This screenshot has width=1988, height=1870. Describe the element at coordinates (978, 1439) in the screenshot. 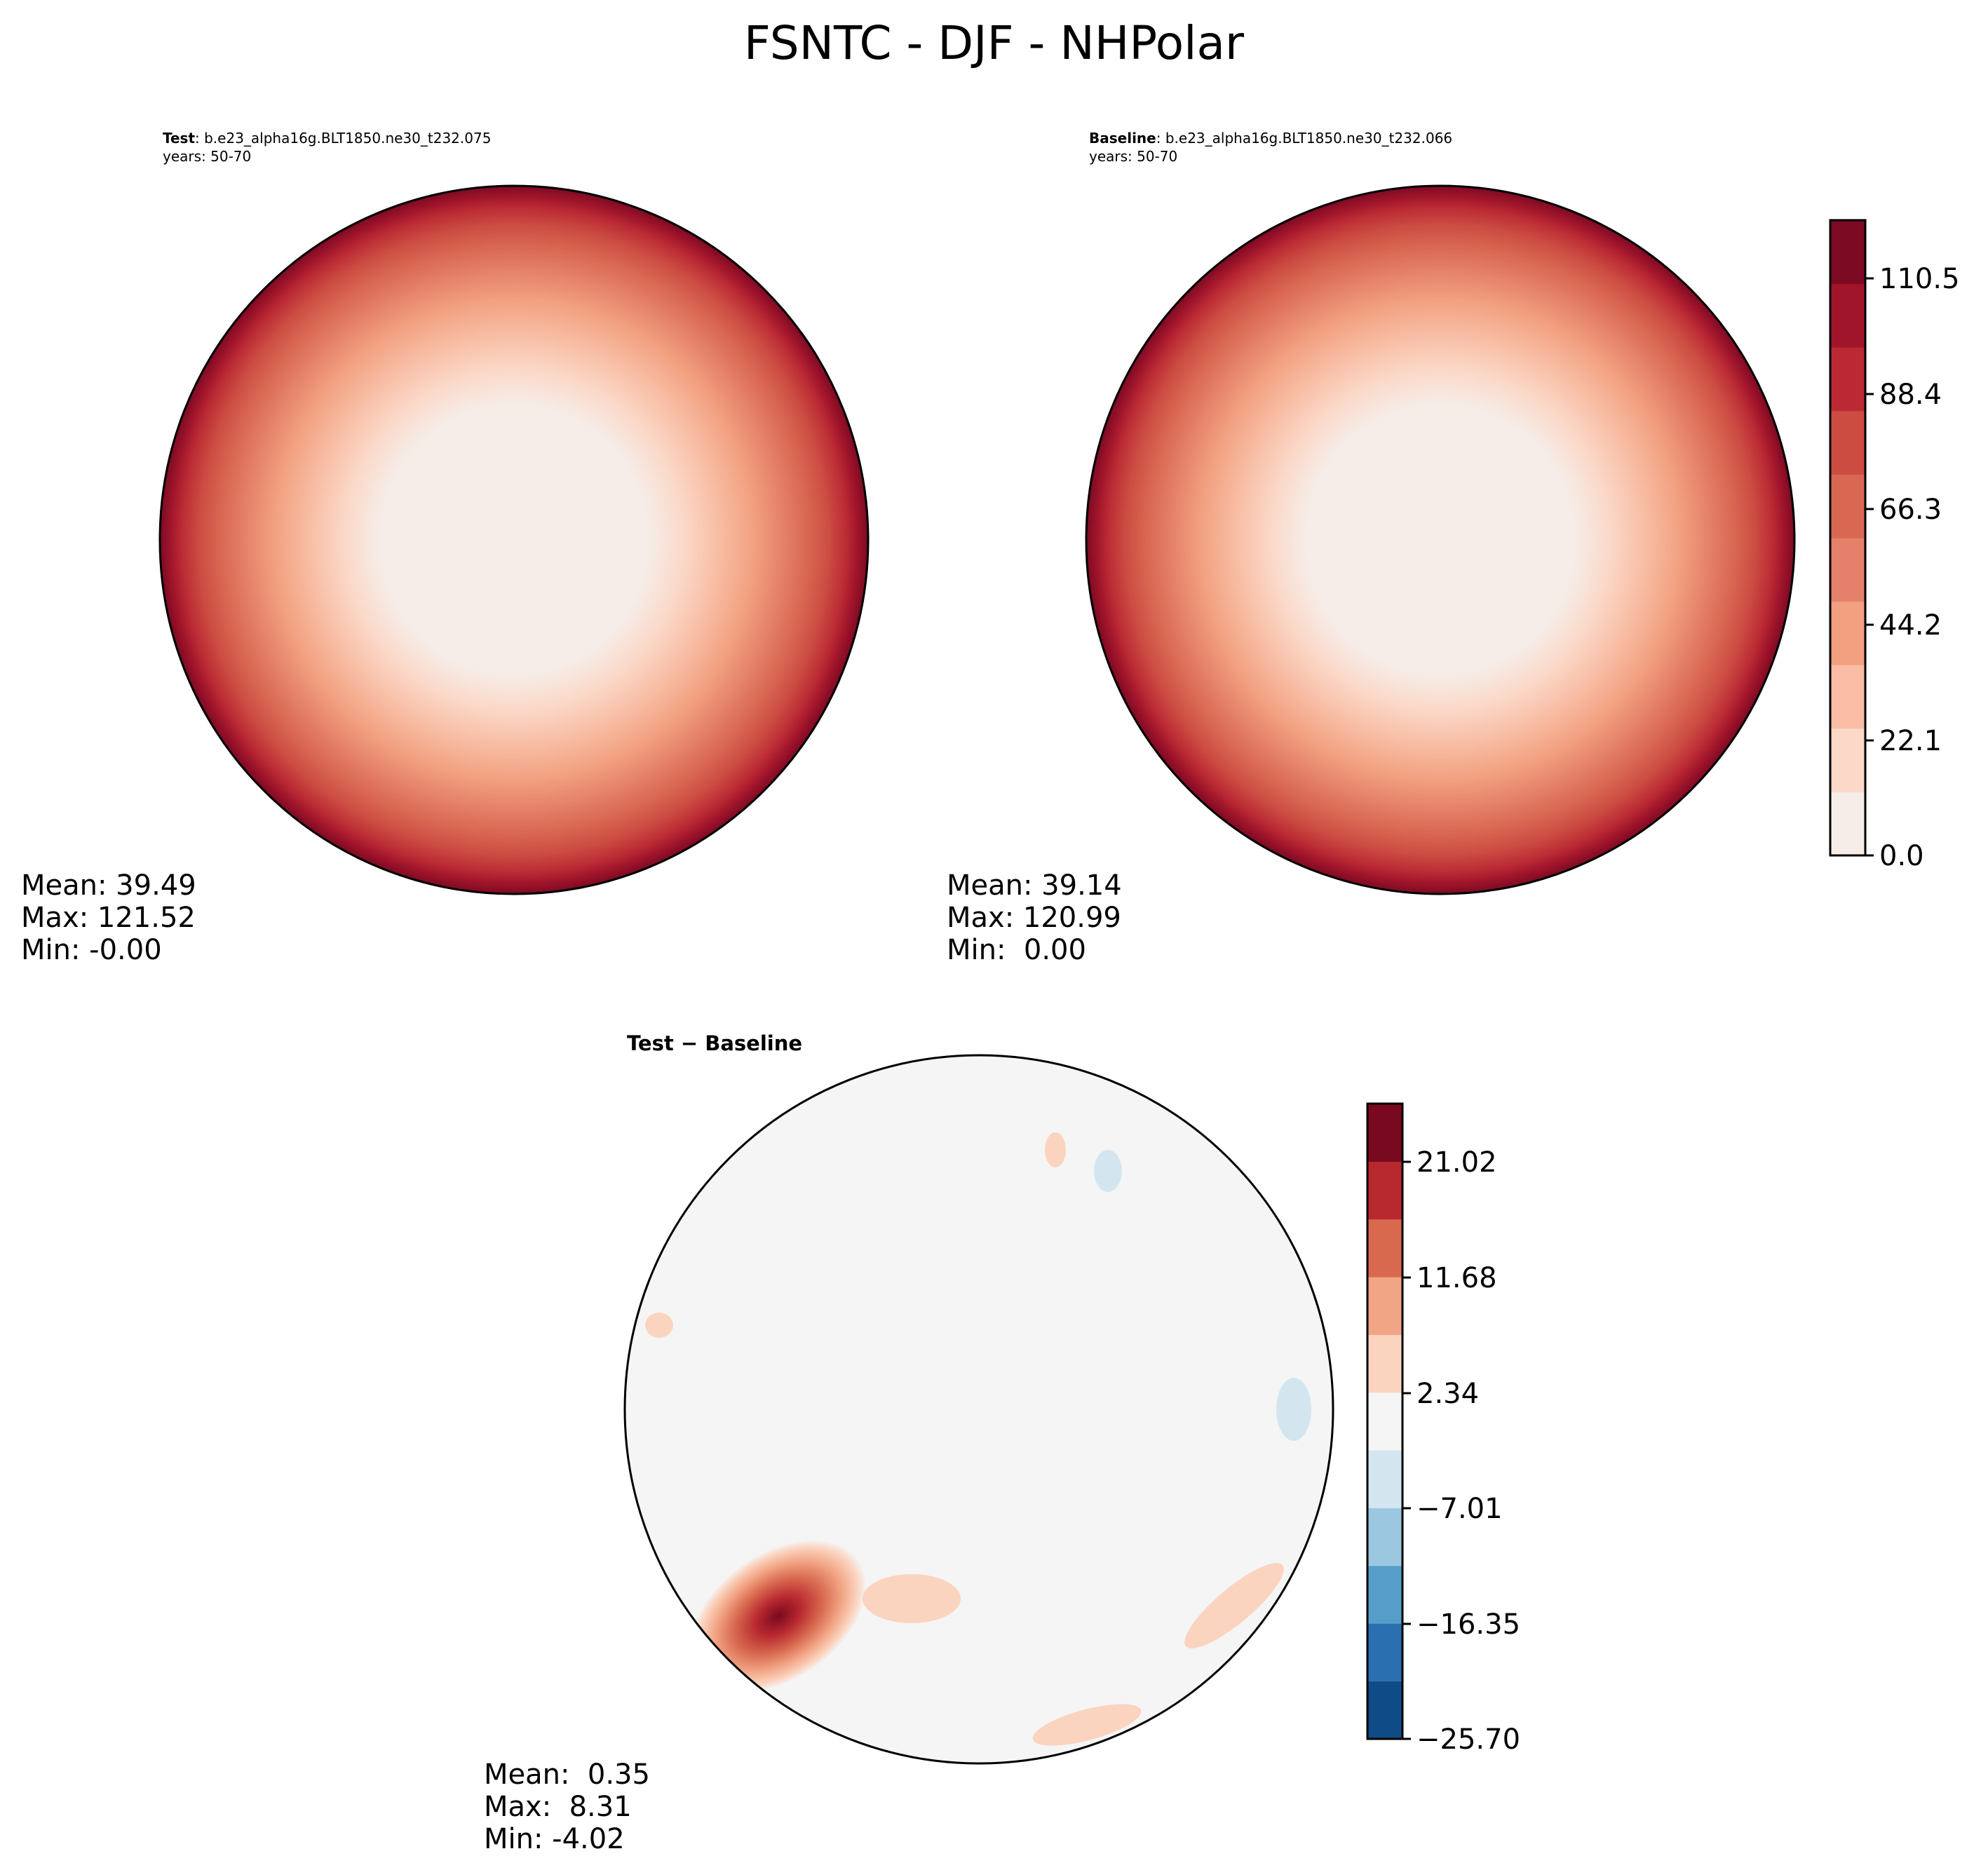

I see `difference-anomalies` at that location.